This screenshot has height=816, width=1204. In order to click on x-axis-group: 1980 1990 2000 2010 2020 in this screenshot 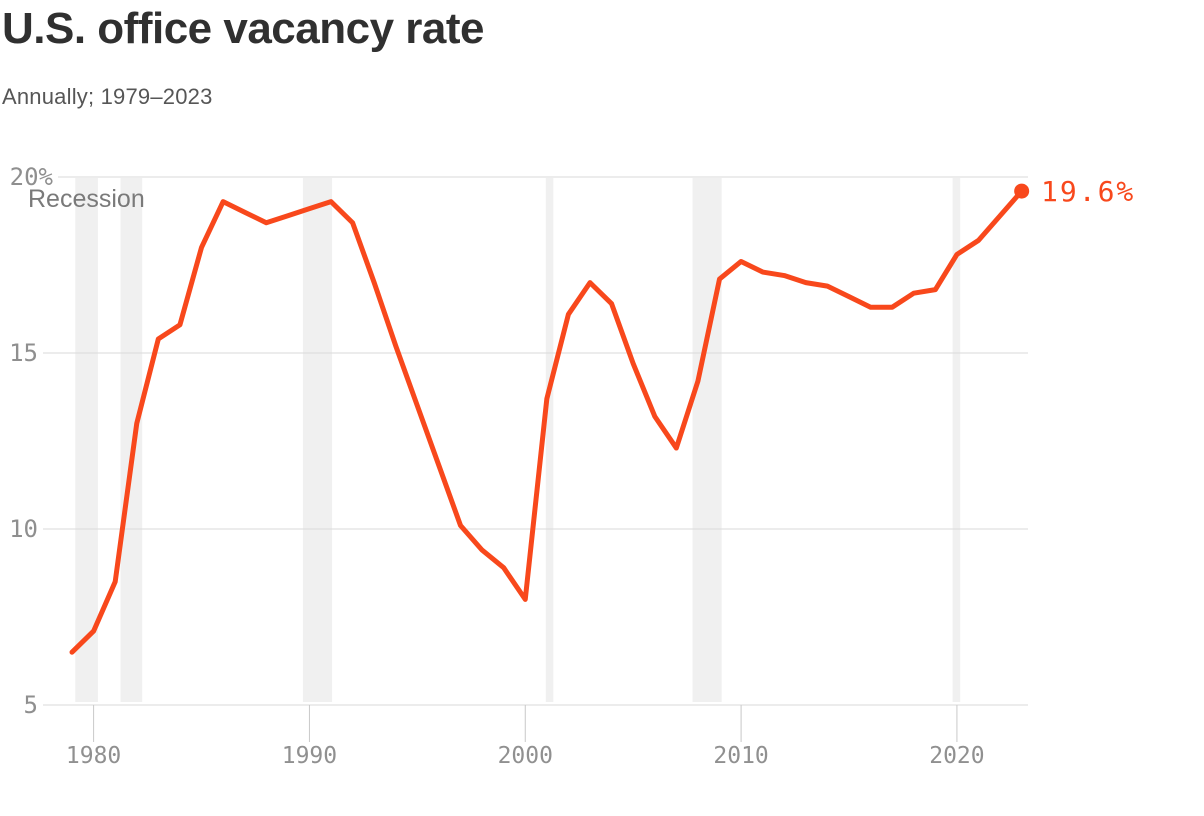, I will do `click(525, 737)`.